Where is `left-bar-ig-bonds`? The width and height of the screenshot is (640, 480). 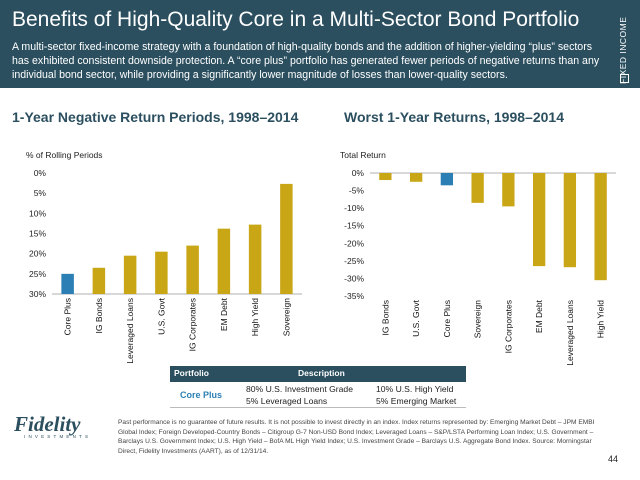
left-bar-ig-bonds is located at coordinates (99, 280).